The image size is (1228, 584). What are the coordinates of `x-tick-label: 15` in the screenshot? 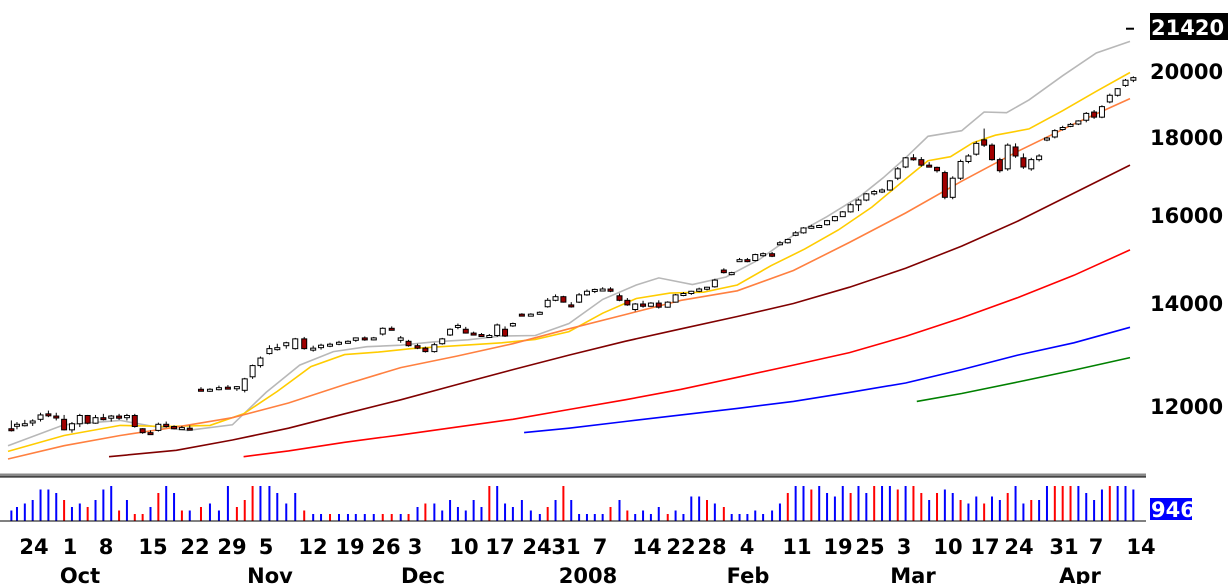 It's located at (152, 547).